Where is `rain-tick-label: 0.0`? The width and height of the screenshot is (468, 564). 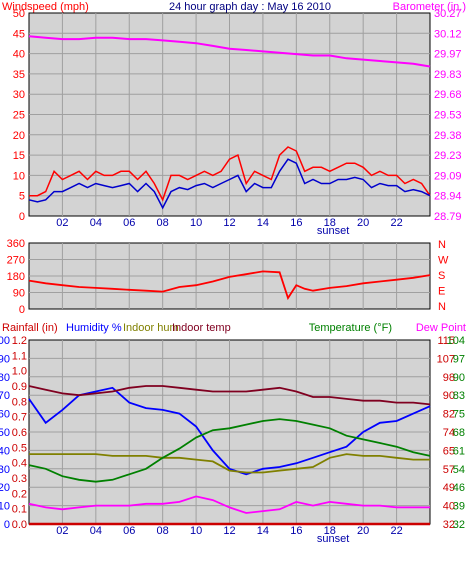
rain-tick-label: 0.0 is located at coordinates (19, 525).